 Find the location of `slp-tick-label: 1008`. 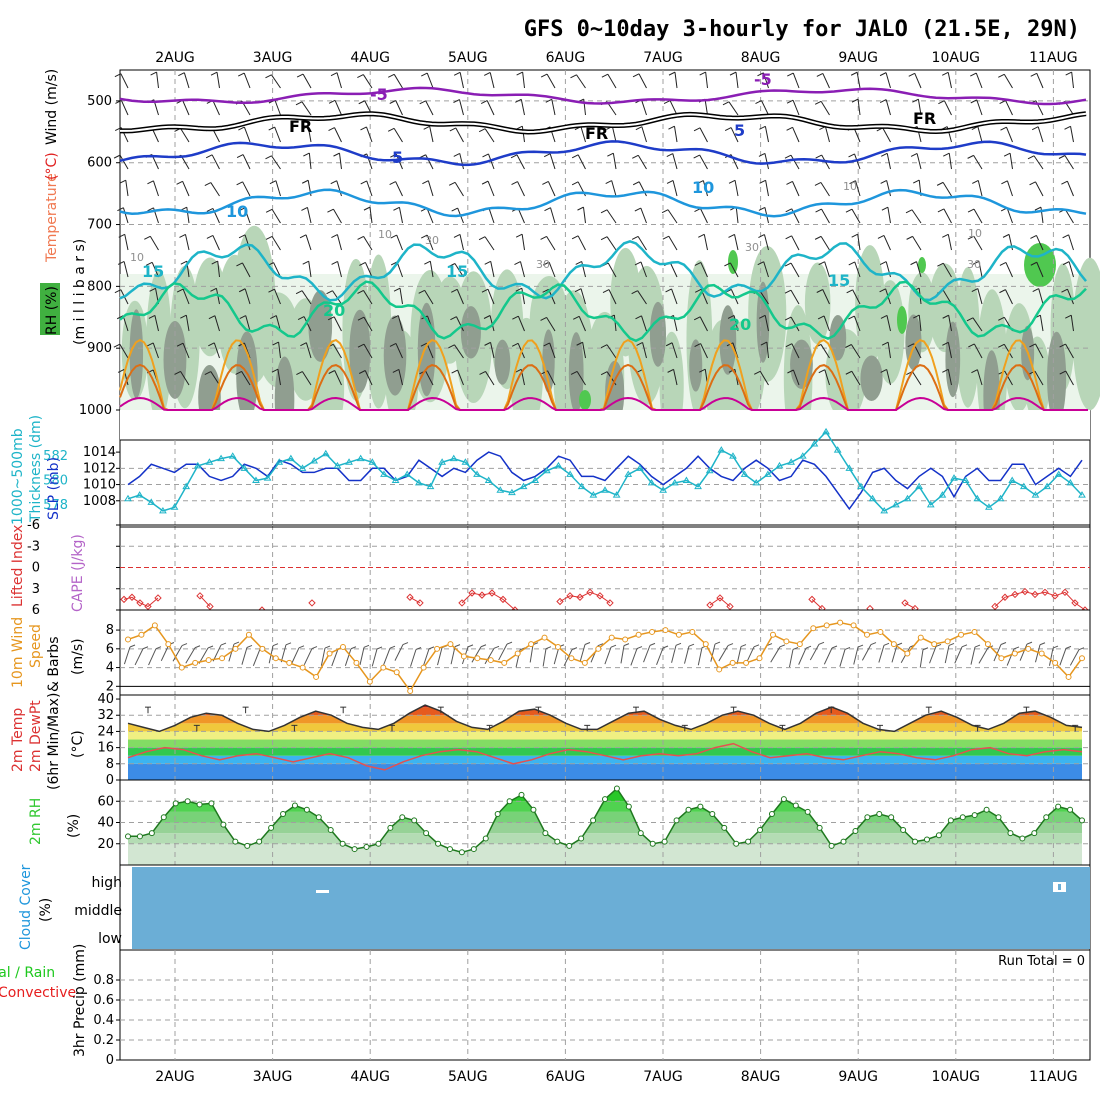

slp-tick-label: 1008 is located at coordinates (99, 501).